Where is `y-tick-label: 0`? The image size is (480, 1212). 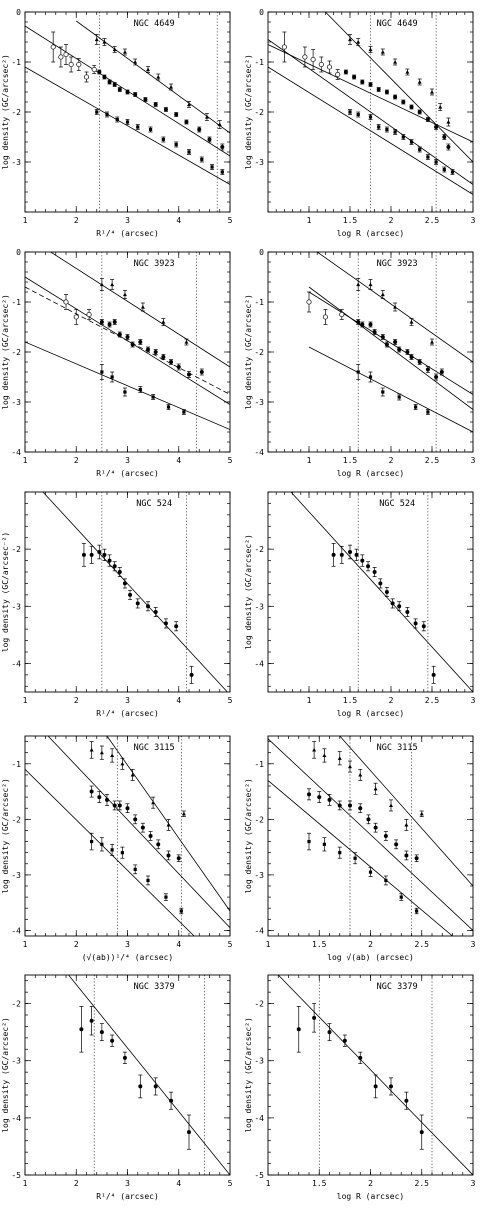
y-tick-label: 0 is located at coordinates (261, 12).